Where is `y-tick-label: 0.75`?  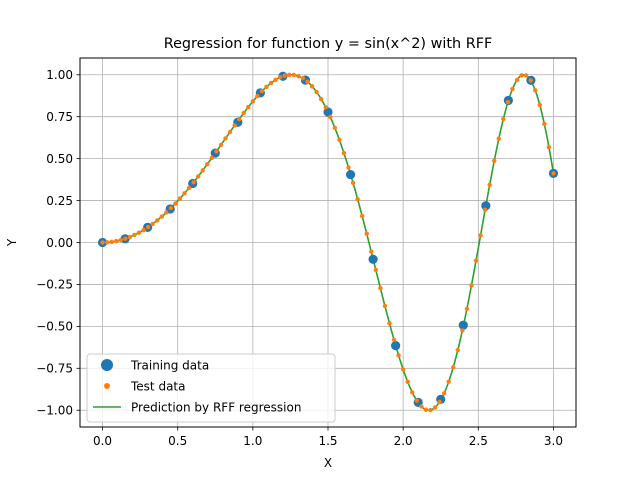
y-tick-label: 0.75 is located at coordinates (59, 117).